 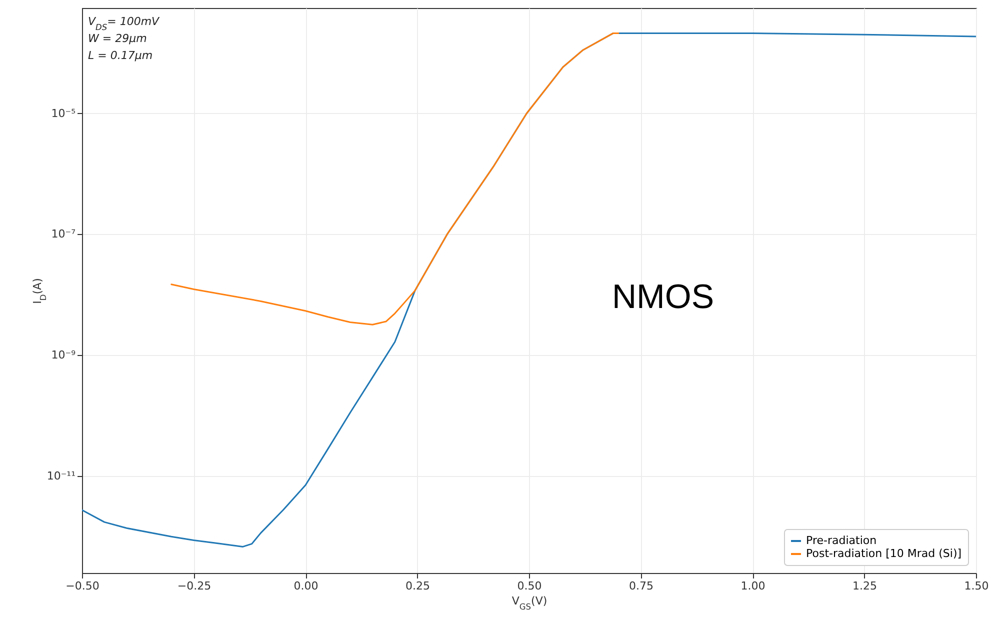 What do you see at coordinates (83, 586) in the screenshot?
I see `x-tick-label: −0.50` at bounding box center [83, 586].